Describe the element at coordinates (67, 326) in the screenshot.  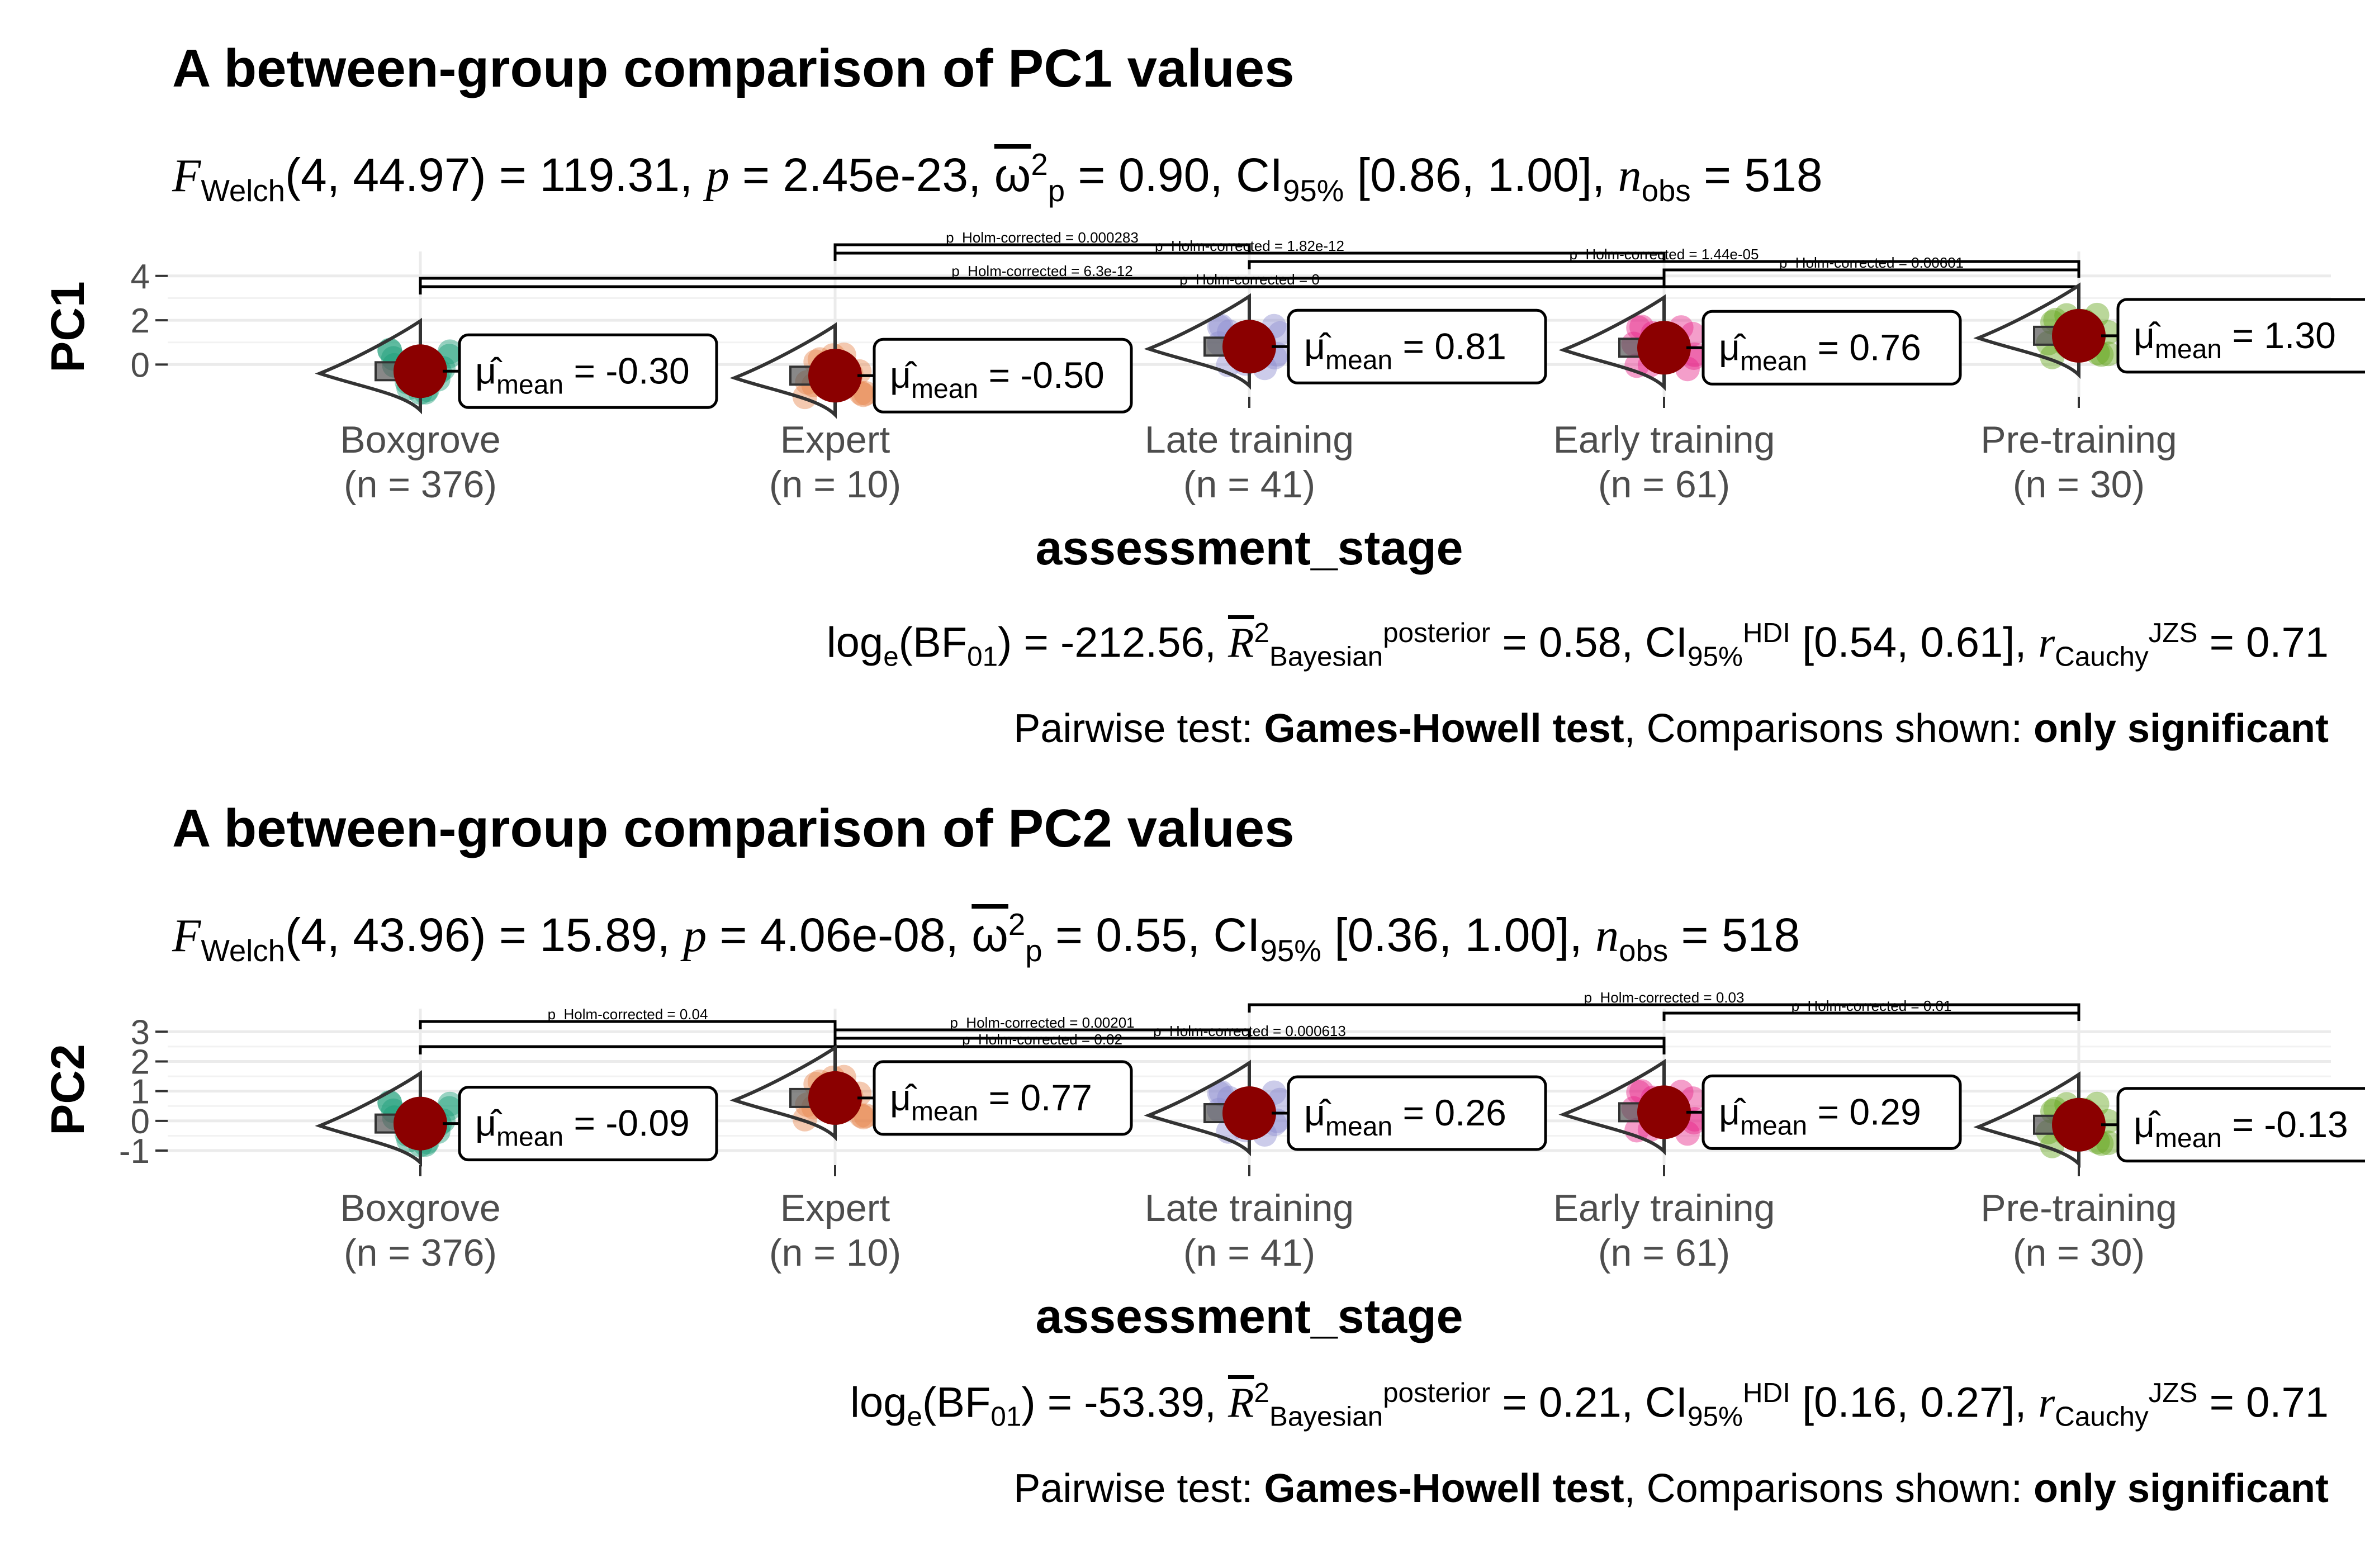
I see `y-axis-label: PC1` at that location.